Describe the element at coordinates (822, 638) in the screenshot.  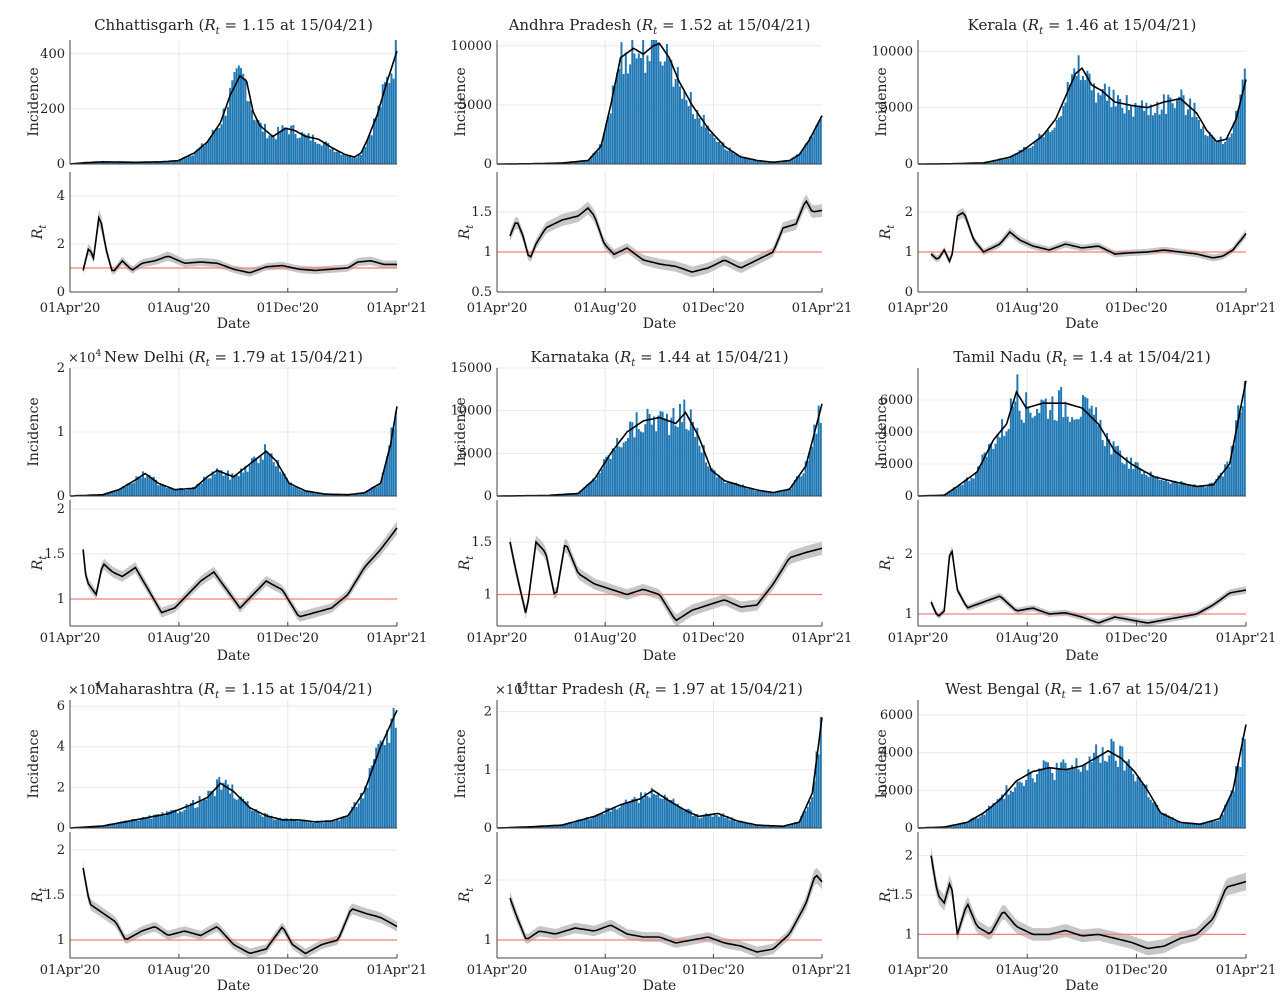
I see `date-tick-label: 01Apr'21` at that location.